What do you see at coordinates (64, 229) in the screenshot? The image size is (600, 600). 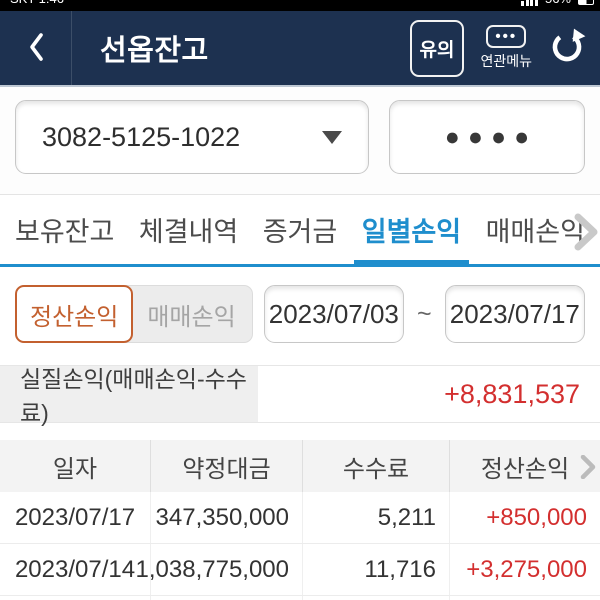 I see `tab-holdings: 보유잔고` at bounding box center [64, 229].